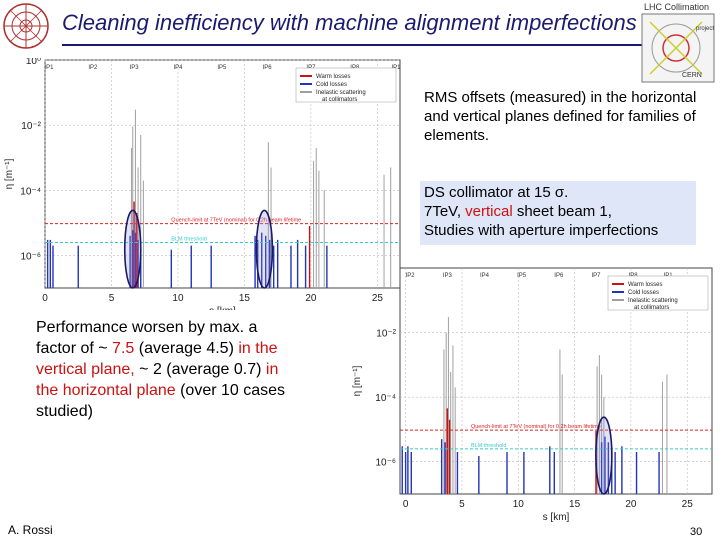  Describe the element at coordinates (200, 369) in the screenshot. I see `summary-text-3: ~ 2 (average 0.7)` at that location.